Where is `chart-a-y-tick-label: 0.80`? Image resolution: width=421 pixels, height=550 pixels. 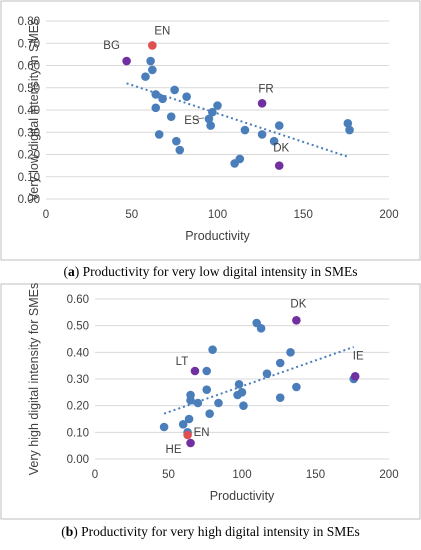
chart-a-y-tick-label: 0.80 is located at coordinates (29, 22).